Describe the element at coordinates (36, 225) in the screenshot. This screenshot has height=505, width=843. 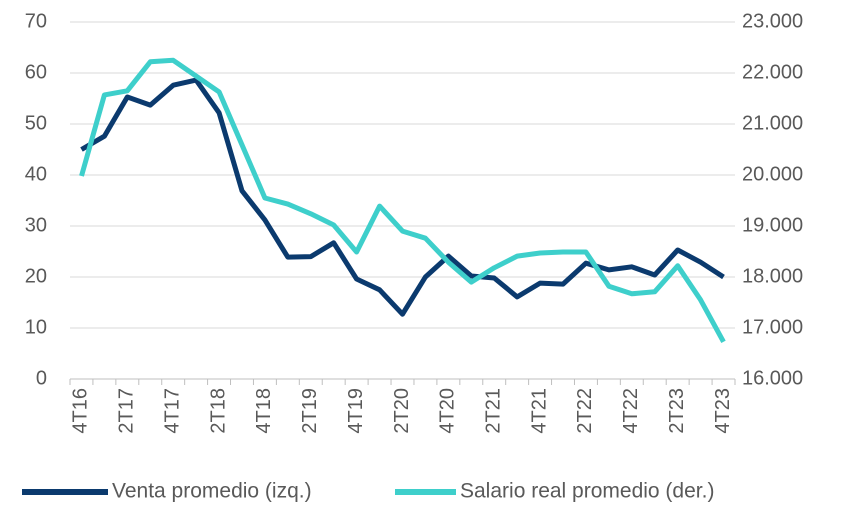
I see `y-tick-label: 30` at that location.